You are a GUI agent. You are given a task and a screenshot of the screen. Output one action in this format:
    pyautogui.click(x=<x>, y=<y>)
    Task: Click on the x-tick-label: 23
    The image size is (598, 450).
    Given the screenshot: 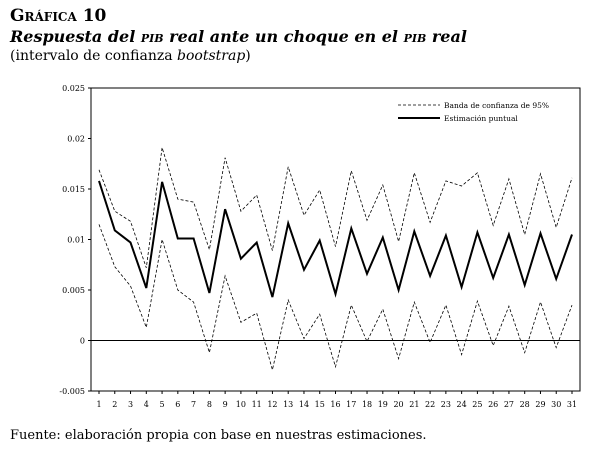 What is the action you would take?
    pyautogui.click(x=446, y=404)
    